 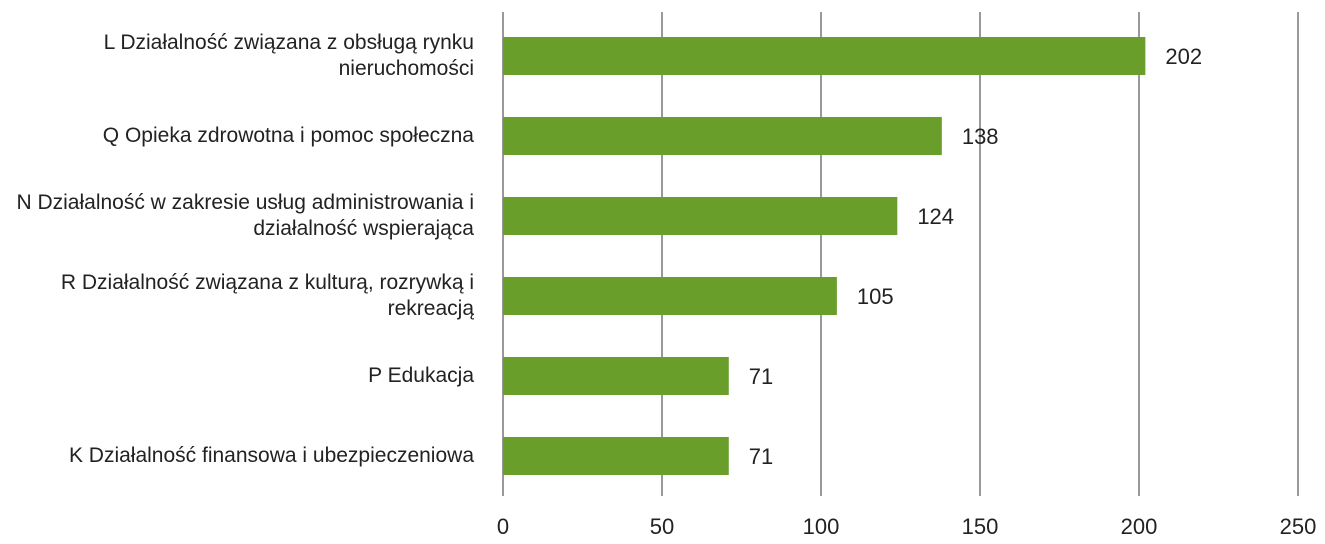 What do you see at coordinates (421, 375) in the screenshot?
I see `y-tick-label: P Edukacja` at bounding box center [421, 375].